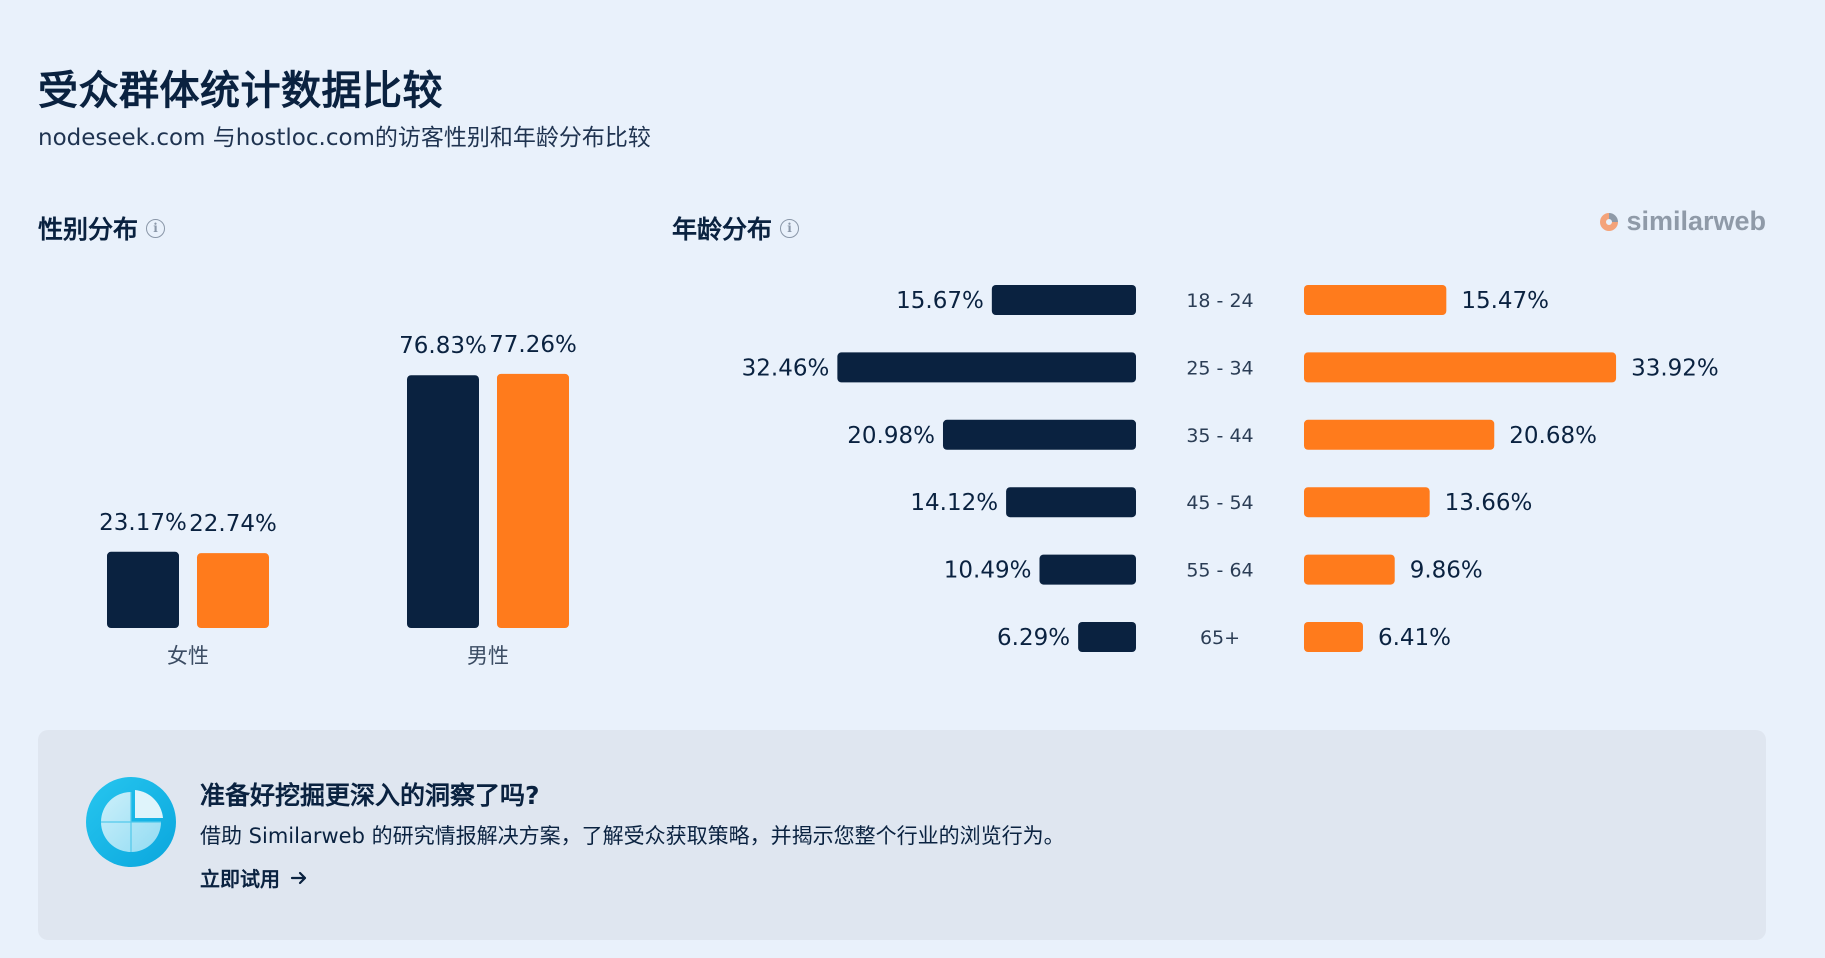 The height and width of the screenshot is (958, 1825). Describe the element at coordinates (891, 436) in the screenshot. I see `age-bar-left-value-label: 20.98%` at that location.